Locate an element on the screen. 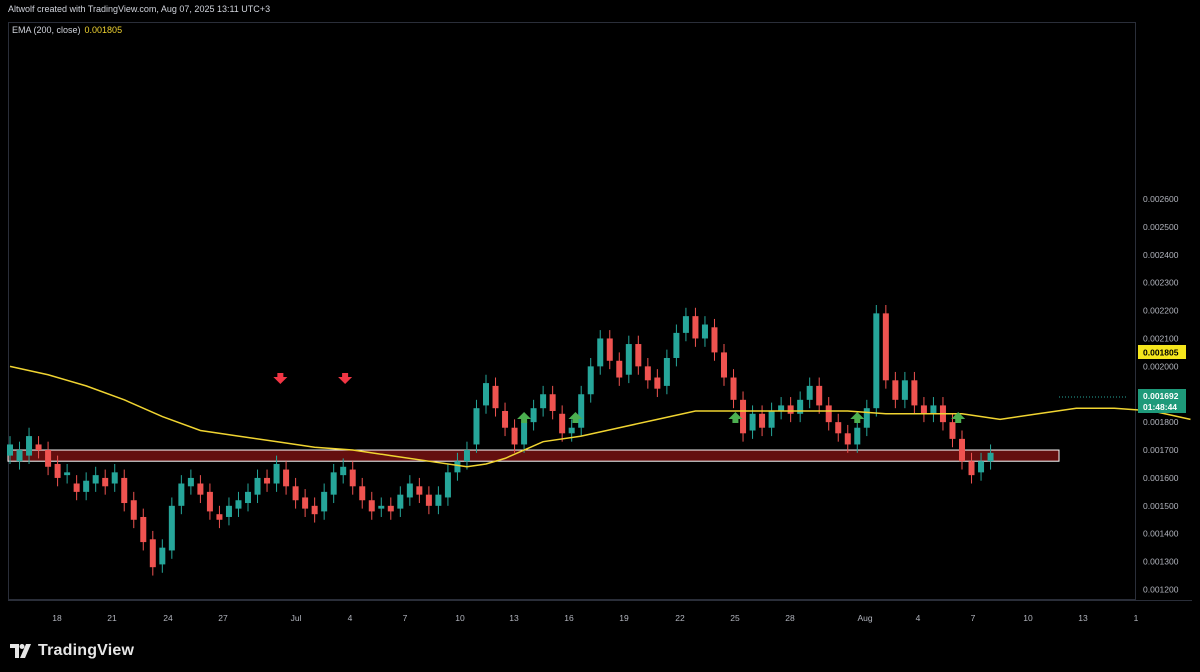 This screenshot has width=1200, height=672. time-tick-label: 18 is located at coordinates (57, 618).